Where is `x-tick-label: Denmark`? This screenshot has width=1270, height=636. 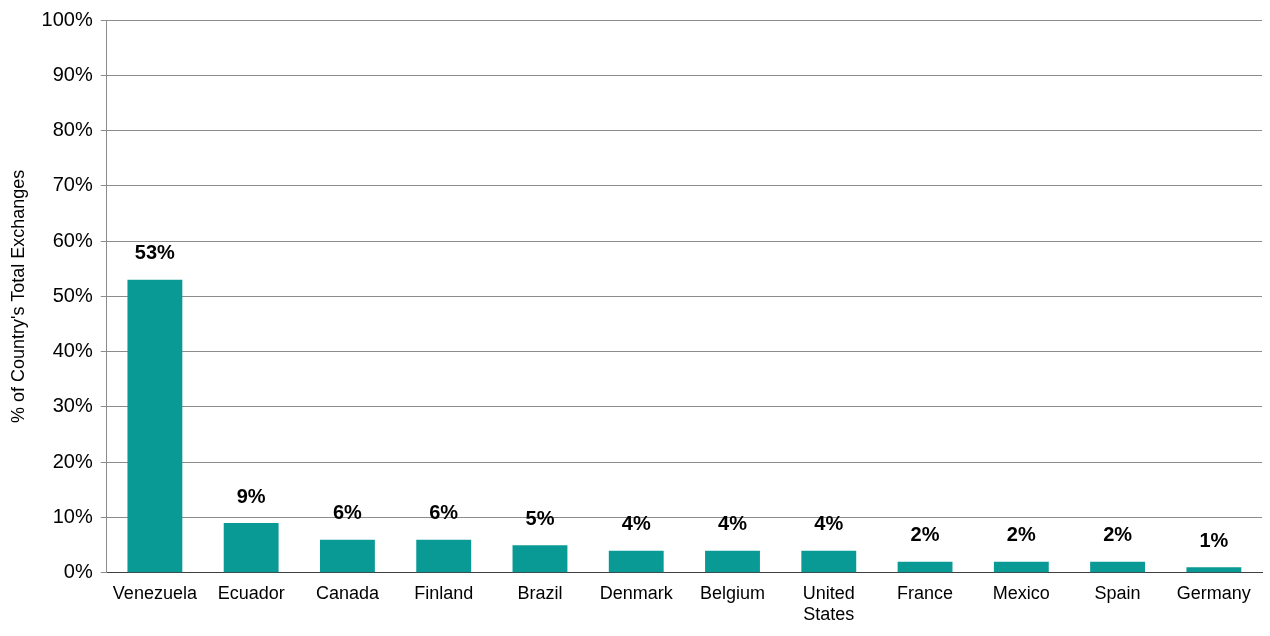 x-tick-label: Denmark is located at coordinates (636, 592).